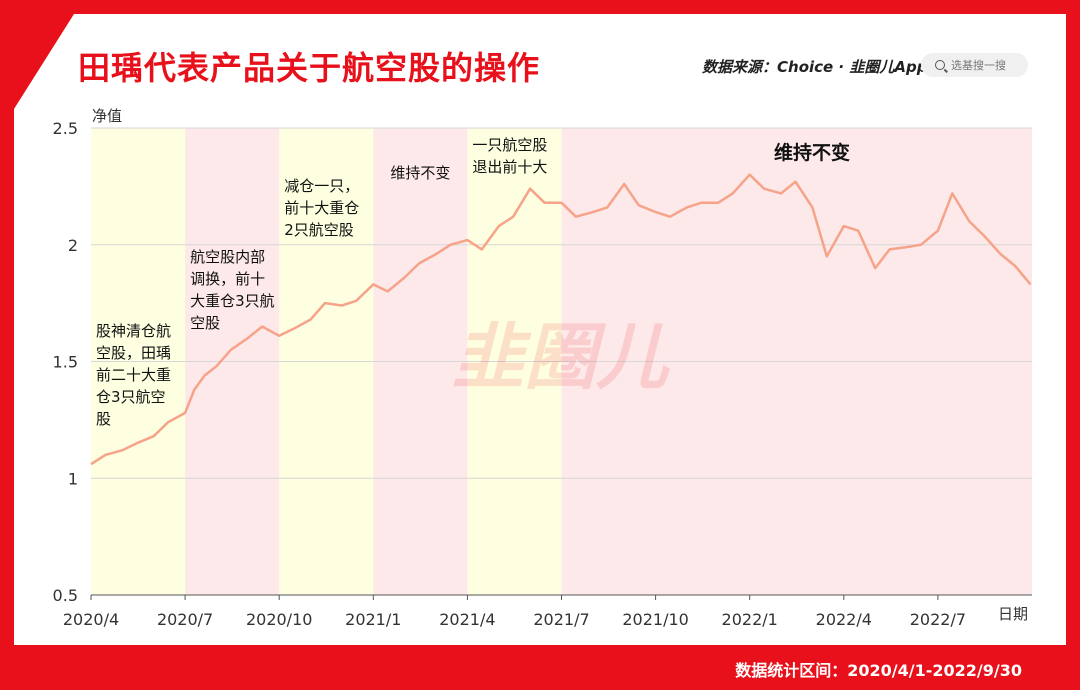 The width and height of the screenshot is (1080, 690). Describe the element at coordinates (815, 67) in the screenshot. I see `data-source-label: 数据来源：Choice · 韭圈儿App` at that location.